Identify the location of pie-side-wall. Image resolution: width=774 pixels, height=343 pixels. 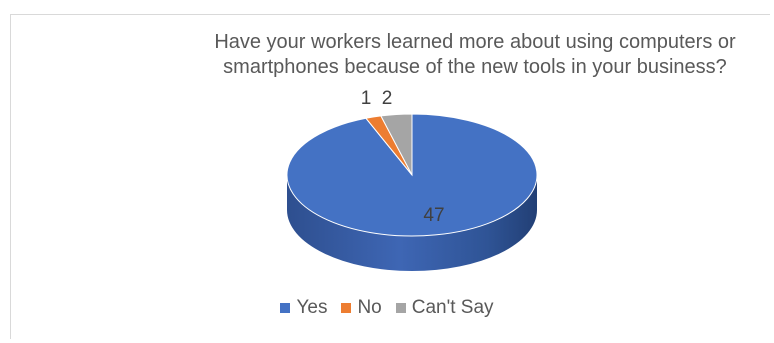
(412, 223).